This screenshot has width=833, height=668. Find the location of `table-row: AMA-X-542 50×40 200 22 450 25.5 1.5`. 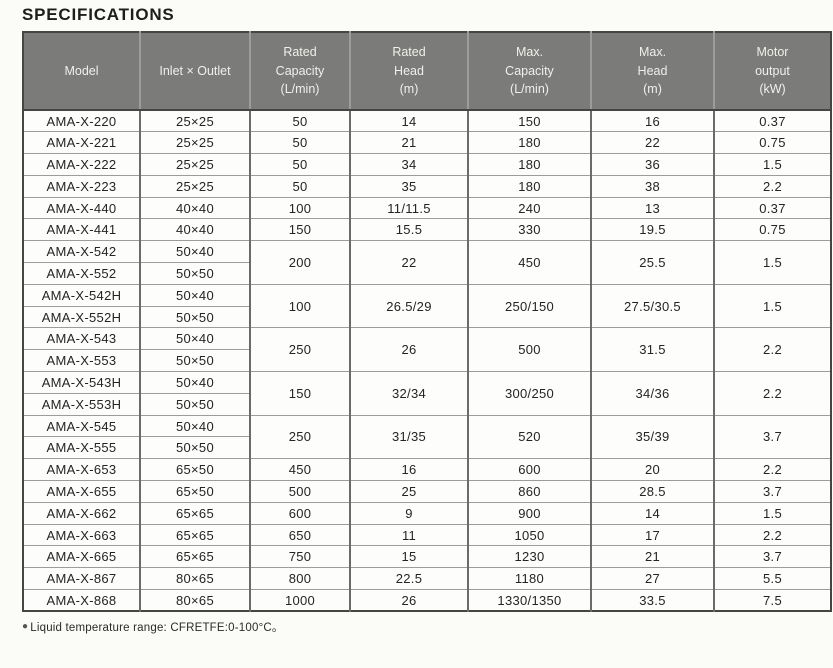

table-row: AMA-X-542 50×40 200 22 450 25.5 1.5 is located at coordinates (427, 262).